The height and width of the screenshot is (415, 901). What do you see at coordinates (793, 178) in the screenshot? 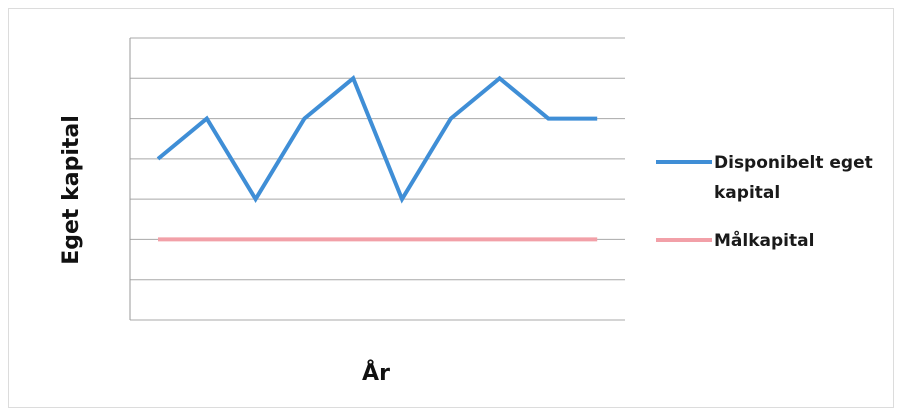
I see `legend-label: Disponibelt eget kapital` at bounding box center [793, 178].